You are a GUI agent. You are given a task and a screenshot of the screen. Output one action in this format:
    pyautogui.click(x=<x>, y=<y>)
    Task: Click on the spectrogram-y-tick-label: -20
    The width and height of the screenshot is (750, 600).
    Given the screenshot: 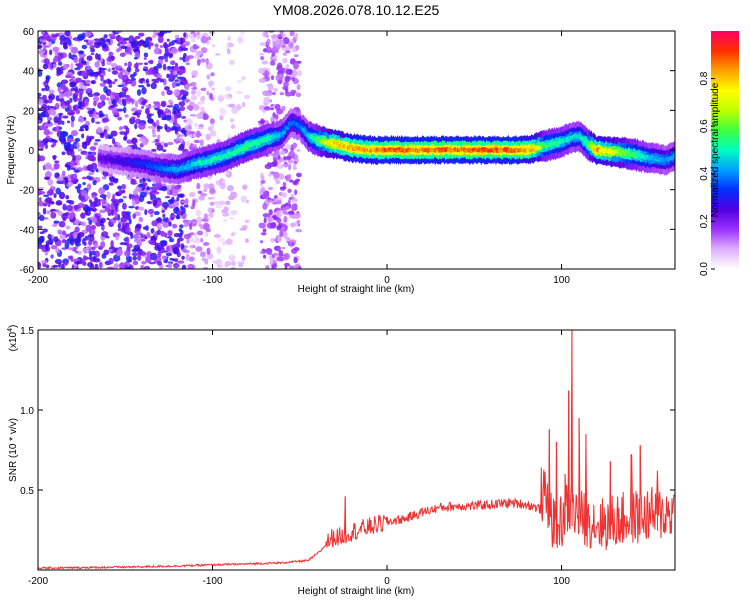 What is the action you would take?
    pyautogui.click(x=27, y=191)
    